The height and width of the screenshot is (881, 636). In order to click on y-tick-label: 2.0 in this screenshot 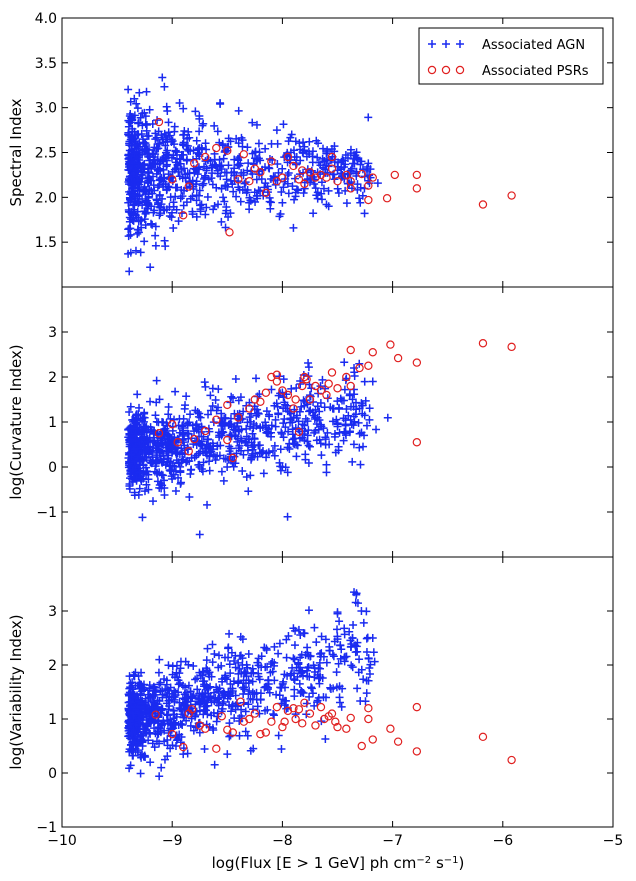, I will do `click(46, 198)`.